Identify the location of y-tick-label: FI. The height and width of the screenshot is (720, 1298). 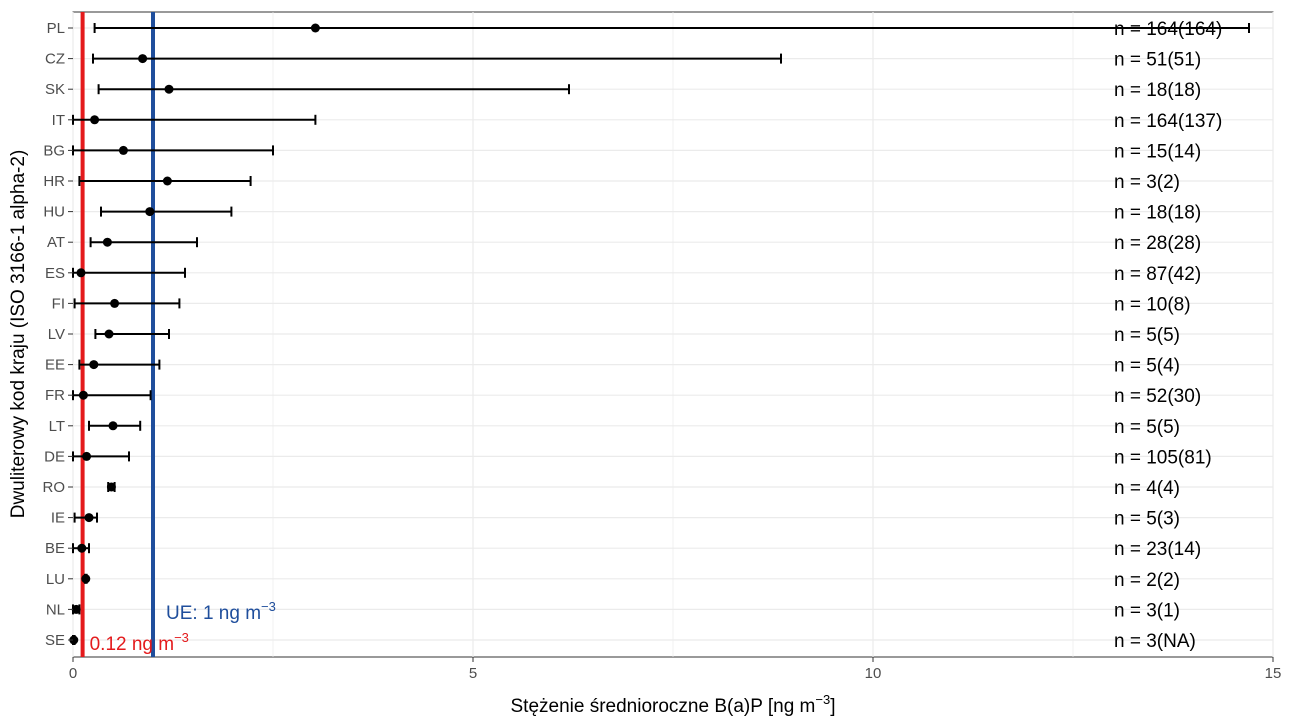
(58, 303).